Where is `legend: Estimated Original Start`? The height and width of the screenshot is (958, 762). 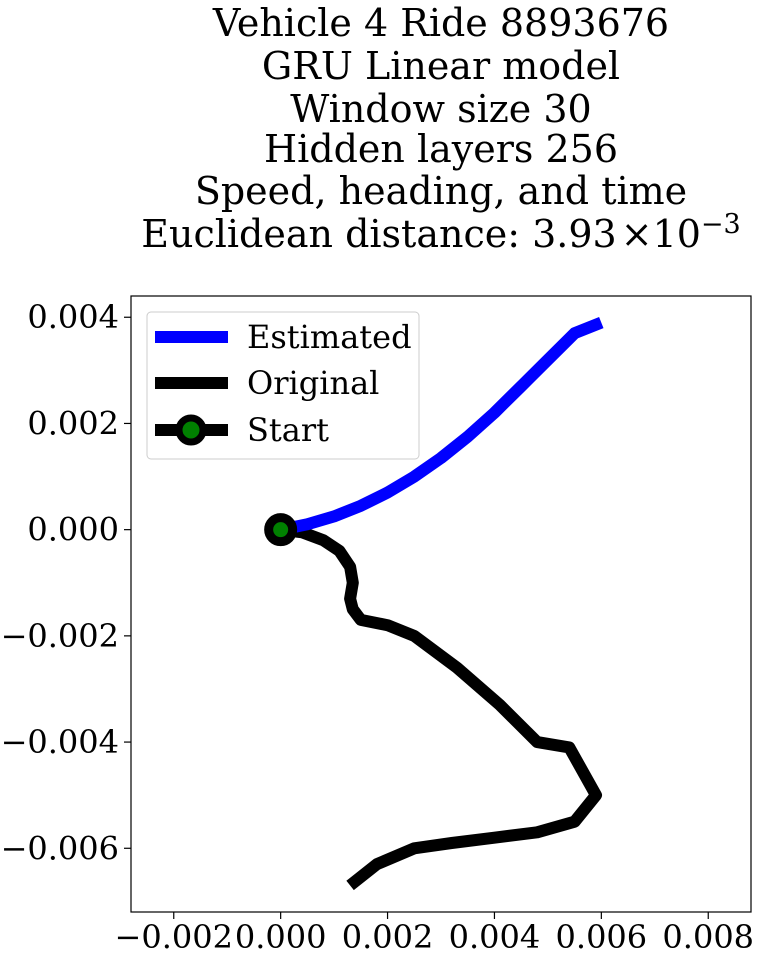 legend: Estimated Original Start is located at coordinates (283, 385).